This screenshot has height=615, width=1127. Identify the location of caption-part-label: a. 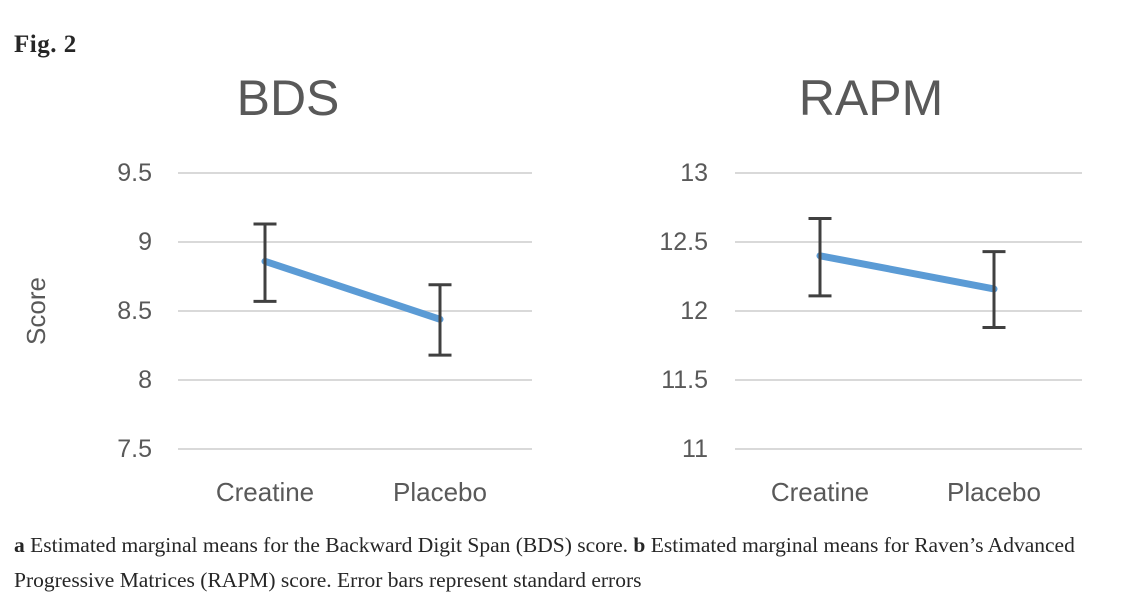
(19, 545).